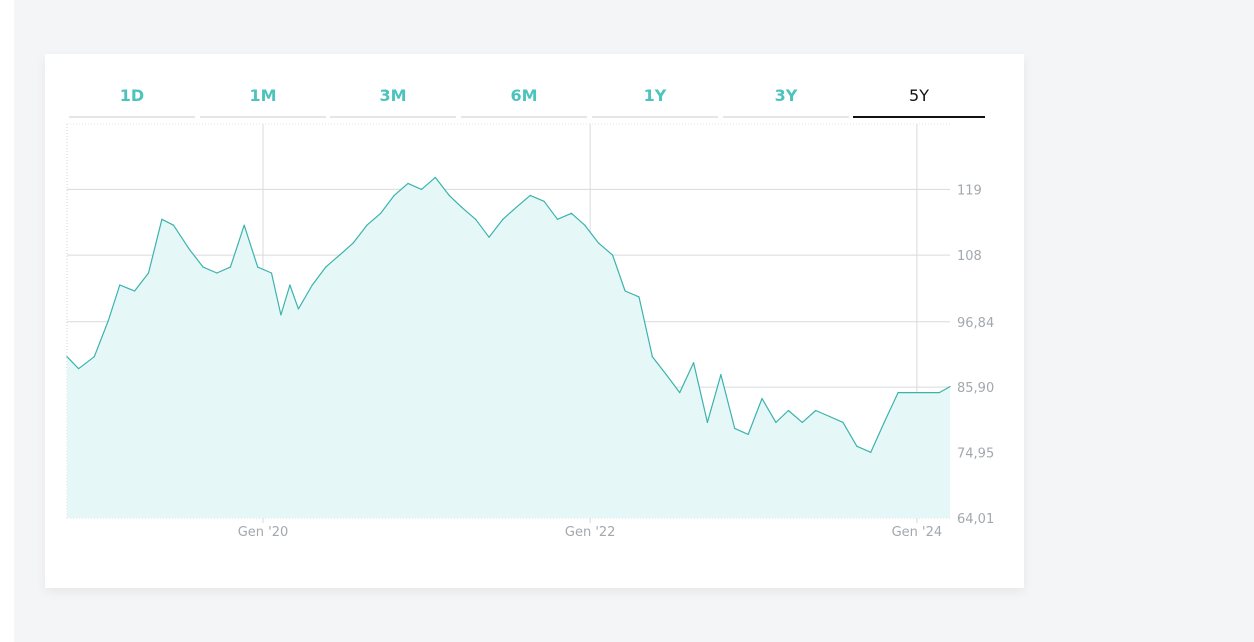 Image resolution: width=1254 pixels, height=642 pixels. Describe the element at coordinates (393, 95) in the screenshot. I see `tab-label: 3M` at that location.